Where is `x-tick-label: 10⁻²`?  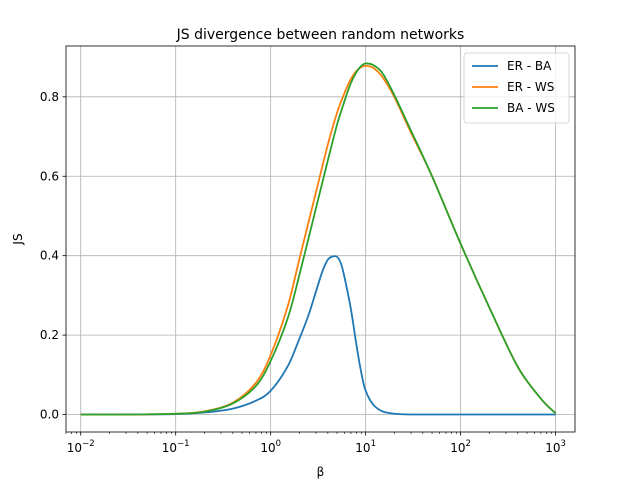 x-tick-label: 10⁻² is located at coordinates (81, 447).